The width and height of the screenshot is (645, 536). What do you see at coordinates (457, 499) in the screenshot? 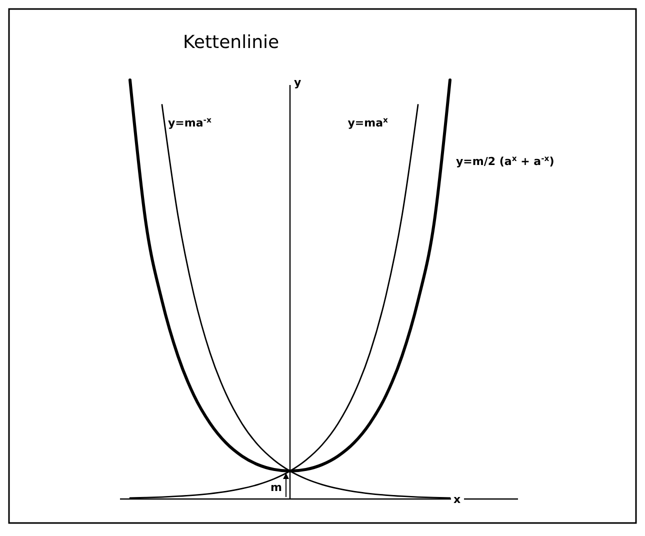
I see `x-axis-title: x` at bounding box center [457, 499].